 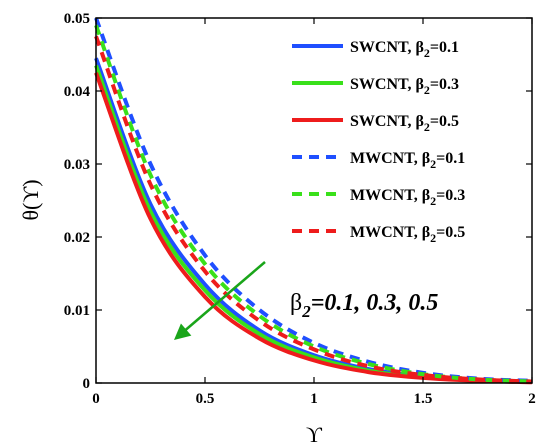 I want to click on x-tick-label: 0, so click(x=96, y=399).